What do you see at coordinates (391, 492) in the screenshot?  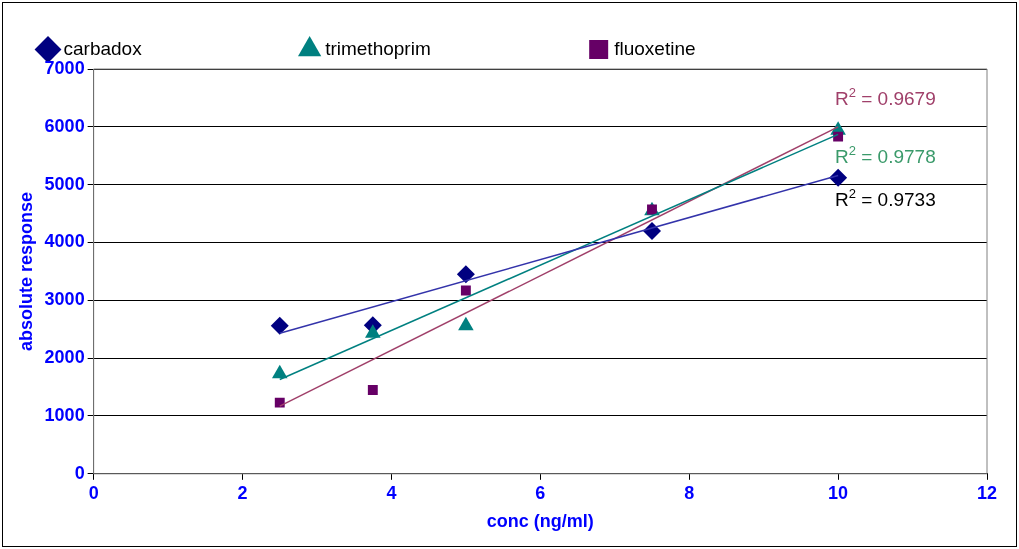 I see `x-tick-label: 4` at bounding box center [391, 492].